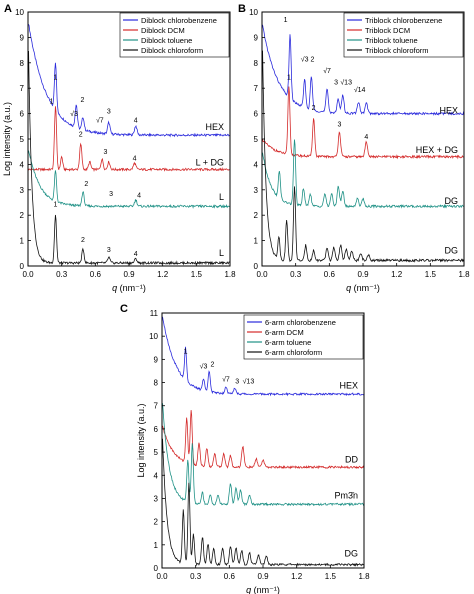 The width and height of the screenshot is (474, 594). Describe the element at coordinates (288, 342) in the screenshot. I see `legend-entry: 6-arm toluene` at that location.